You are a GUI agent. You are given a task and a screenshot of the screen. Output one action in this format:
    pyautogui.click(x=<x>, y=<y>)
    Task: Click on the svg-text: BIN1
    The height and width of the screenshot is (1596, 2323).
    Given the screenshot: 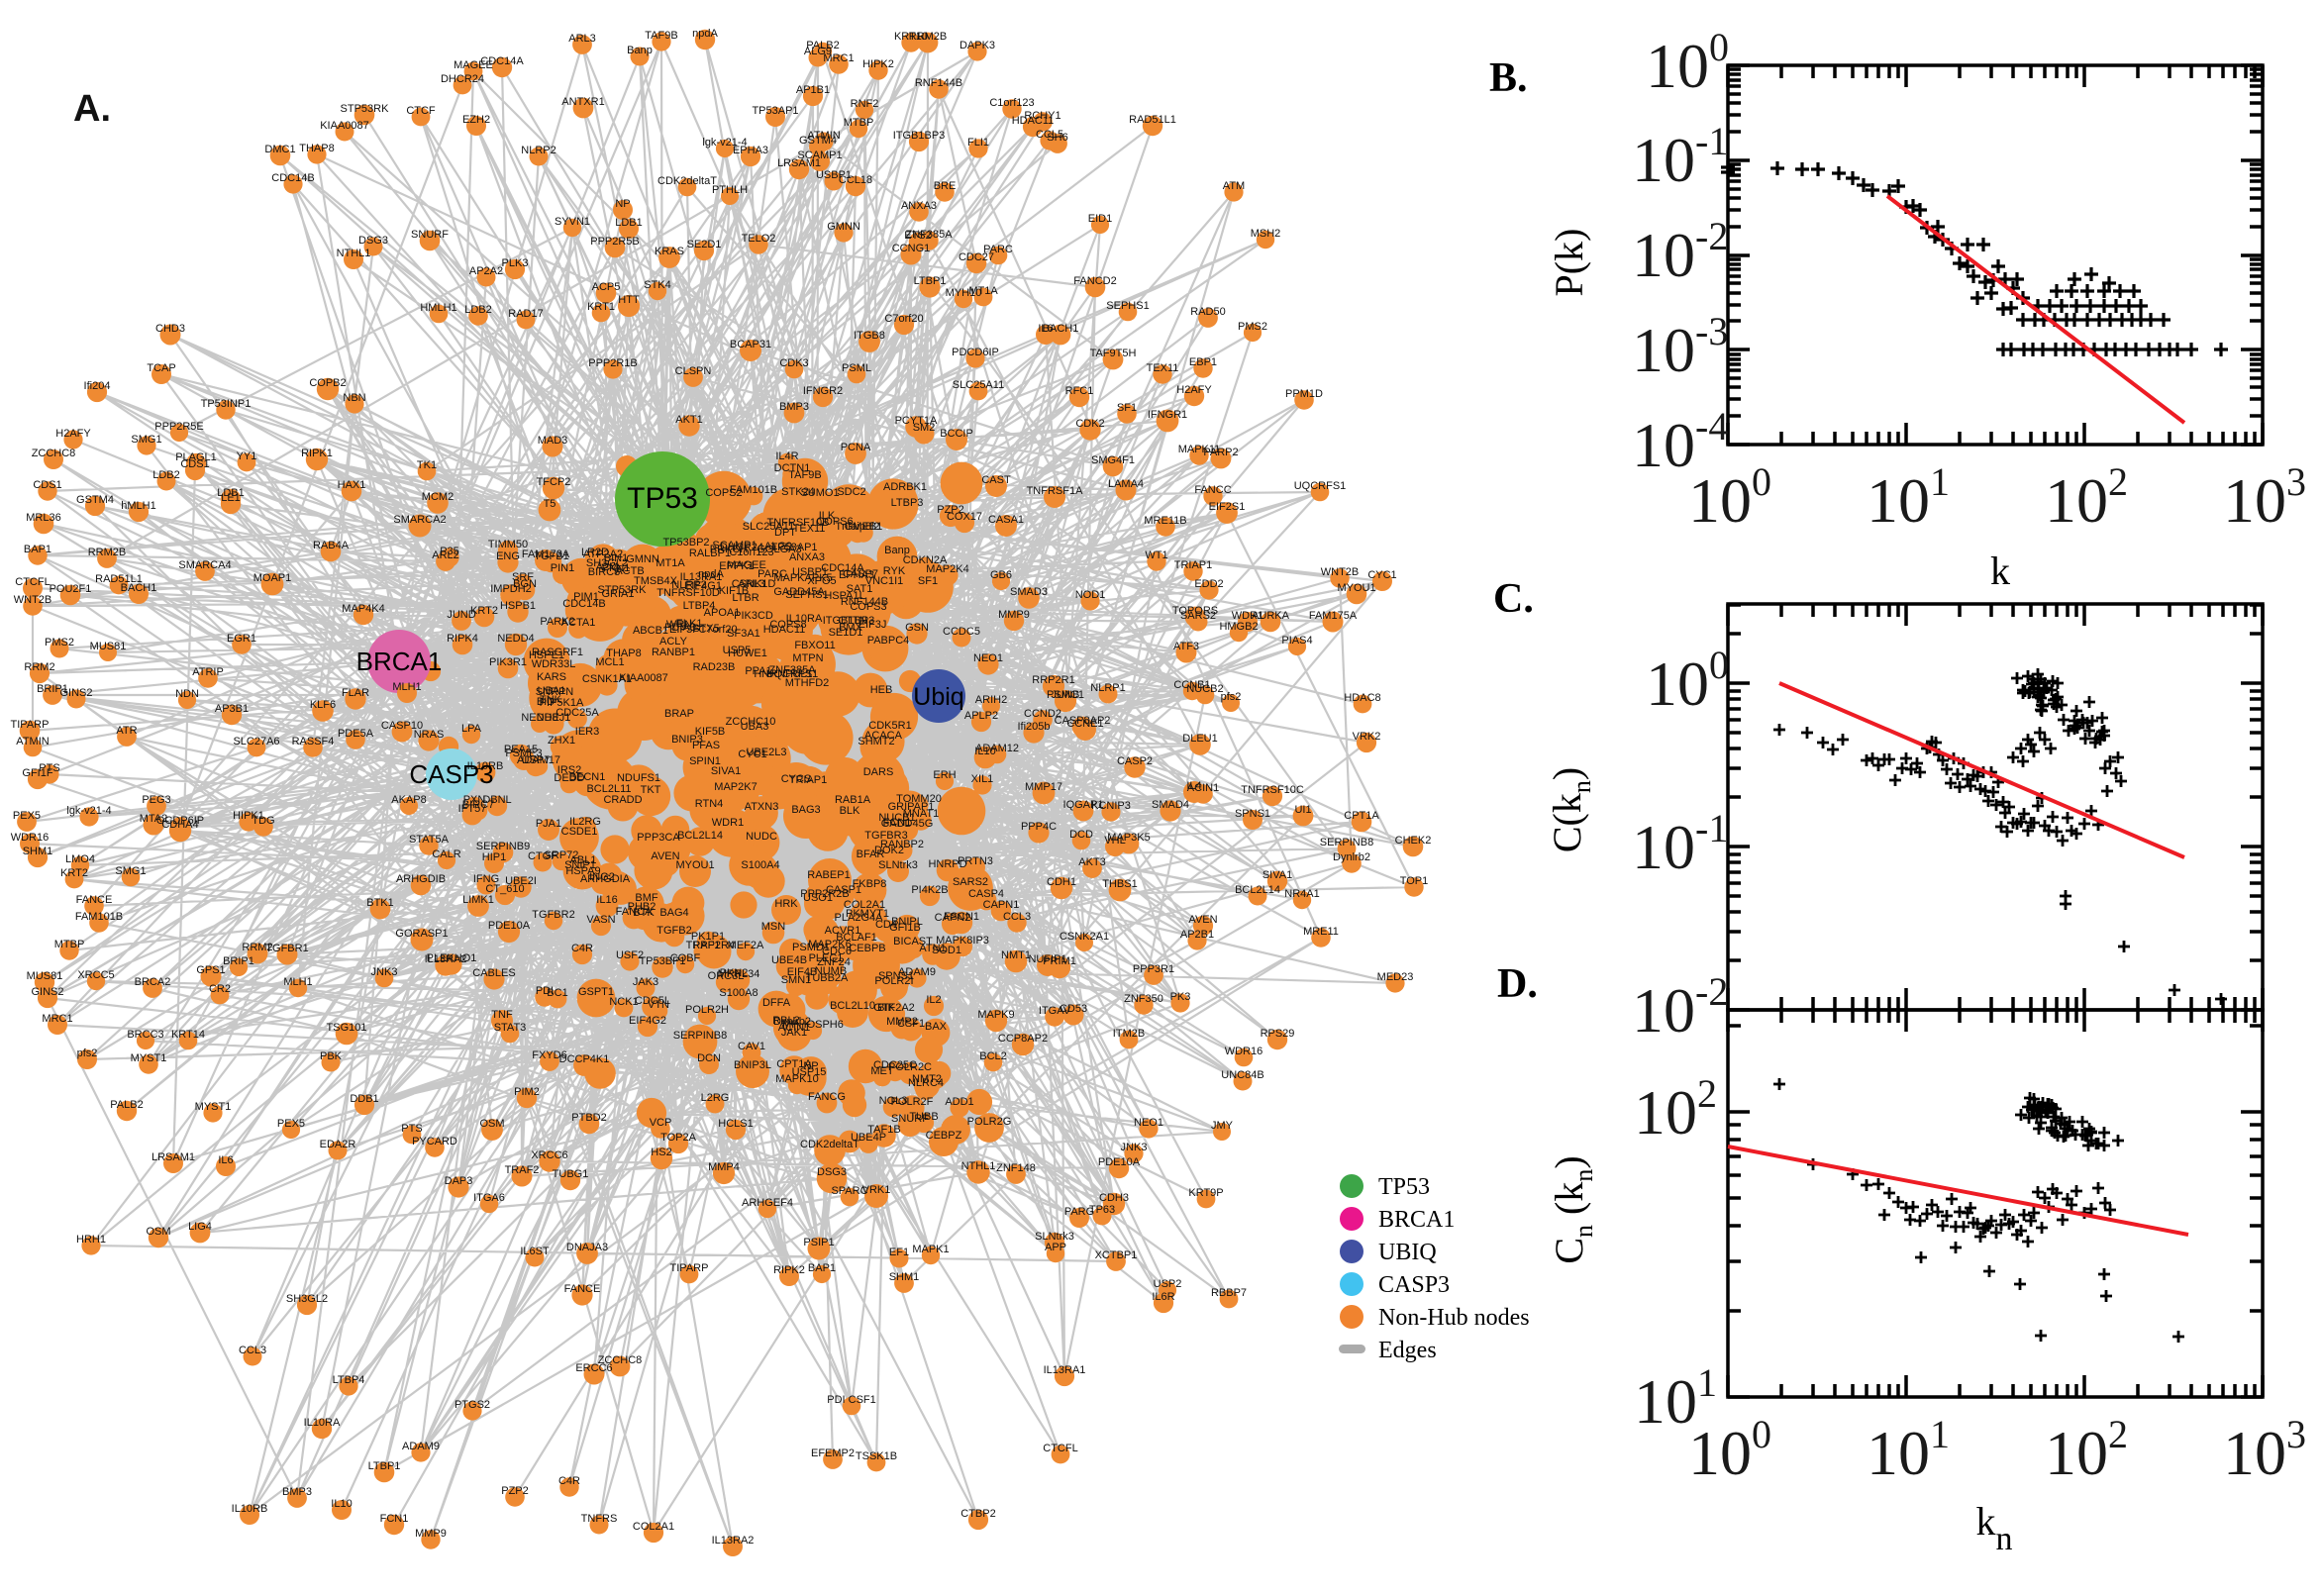 What is the action you would take?
    pyautogui.click(x=616, y=558)
    